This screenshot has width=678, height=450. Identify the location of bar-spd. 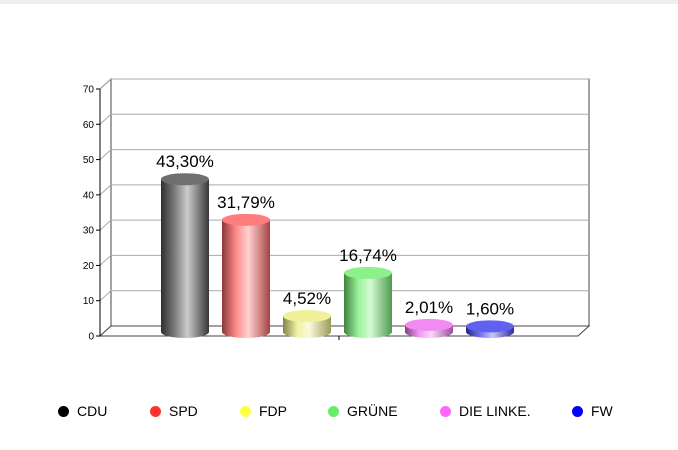
(246, 275).